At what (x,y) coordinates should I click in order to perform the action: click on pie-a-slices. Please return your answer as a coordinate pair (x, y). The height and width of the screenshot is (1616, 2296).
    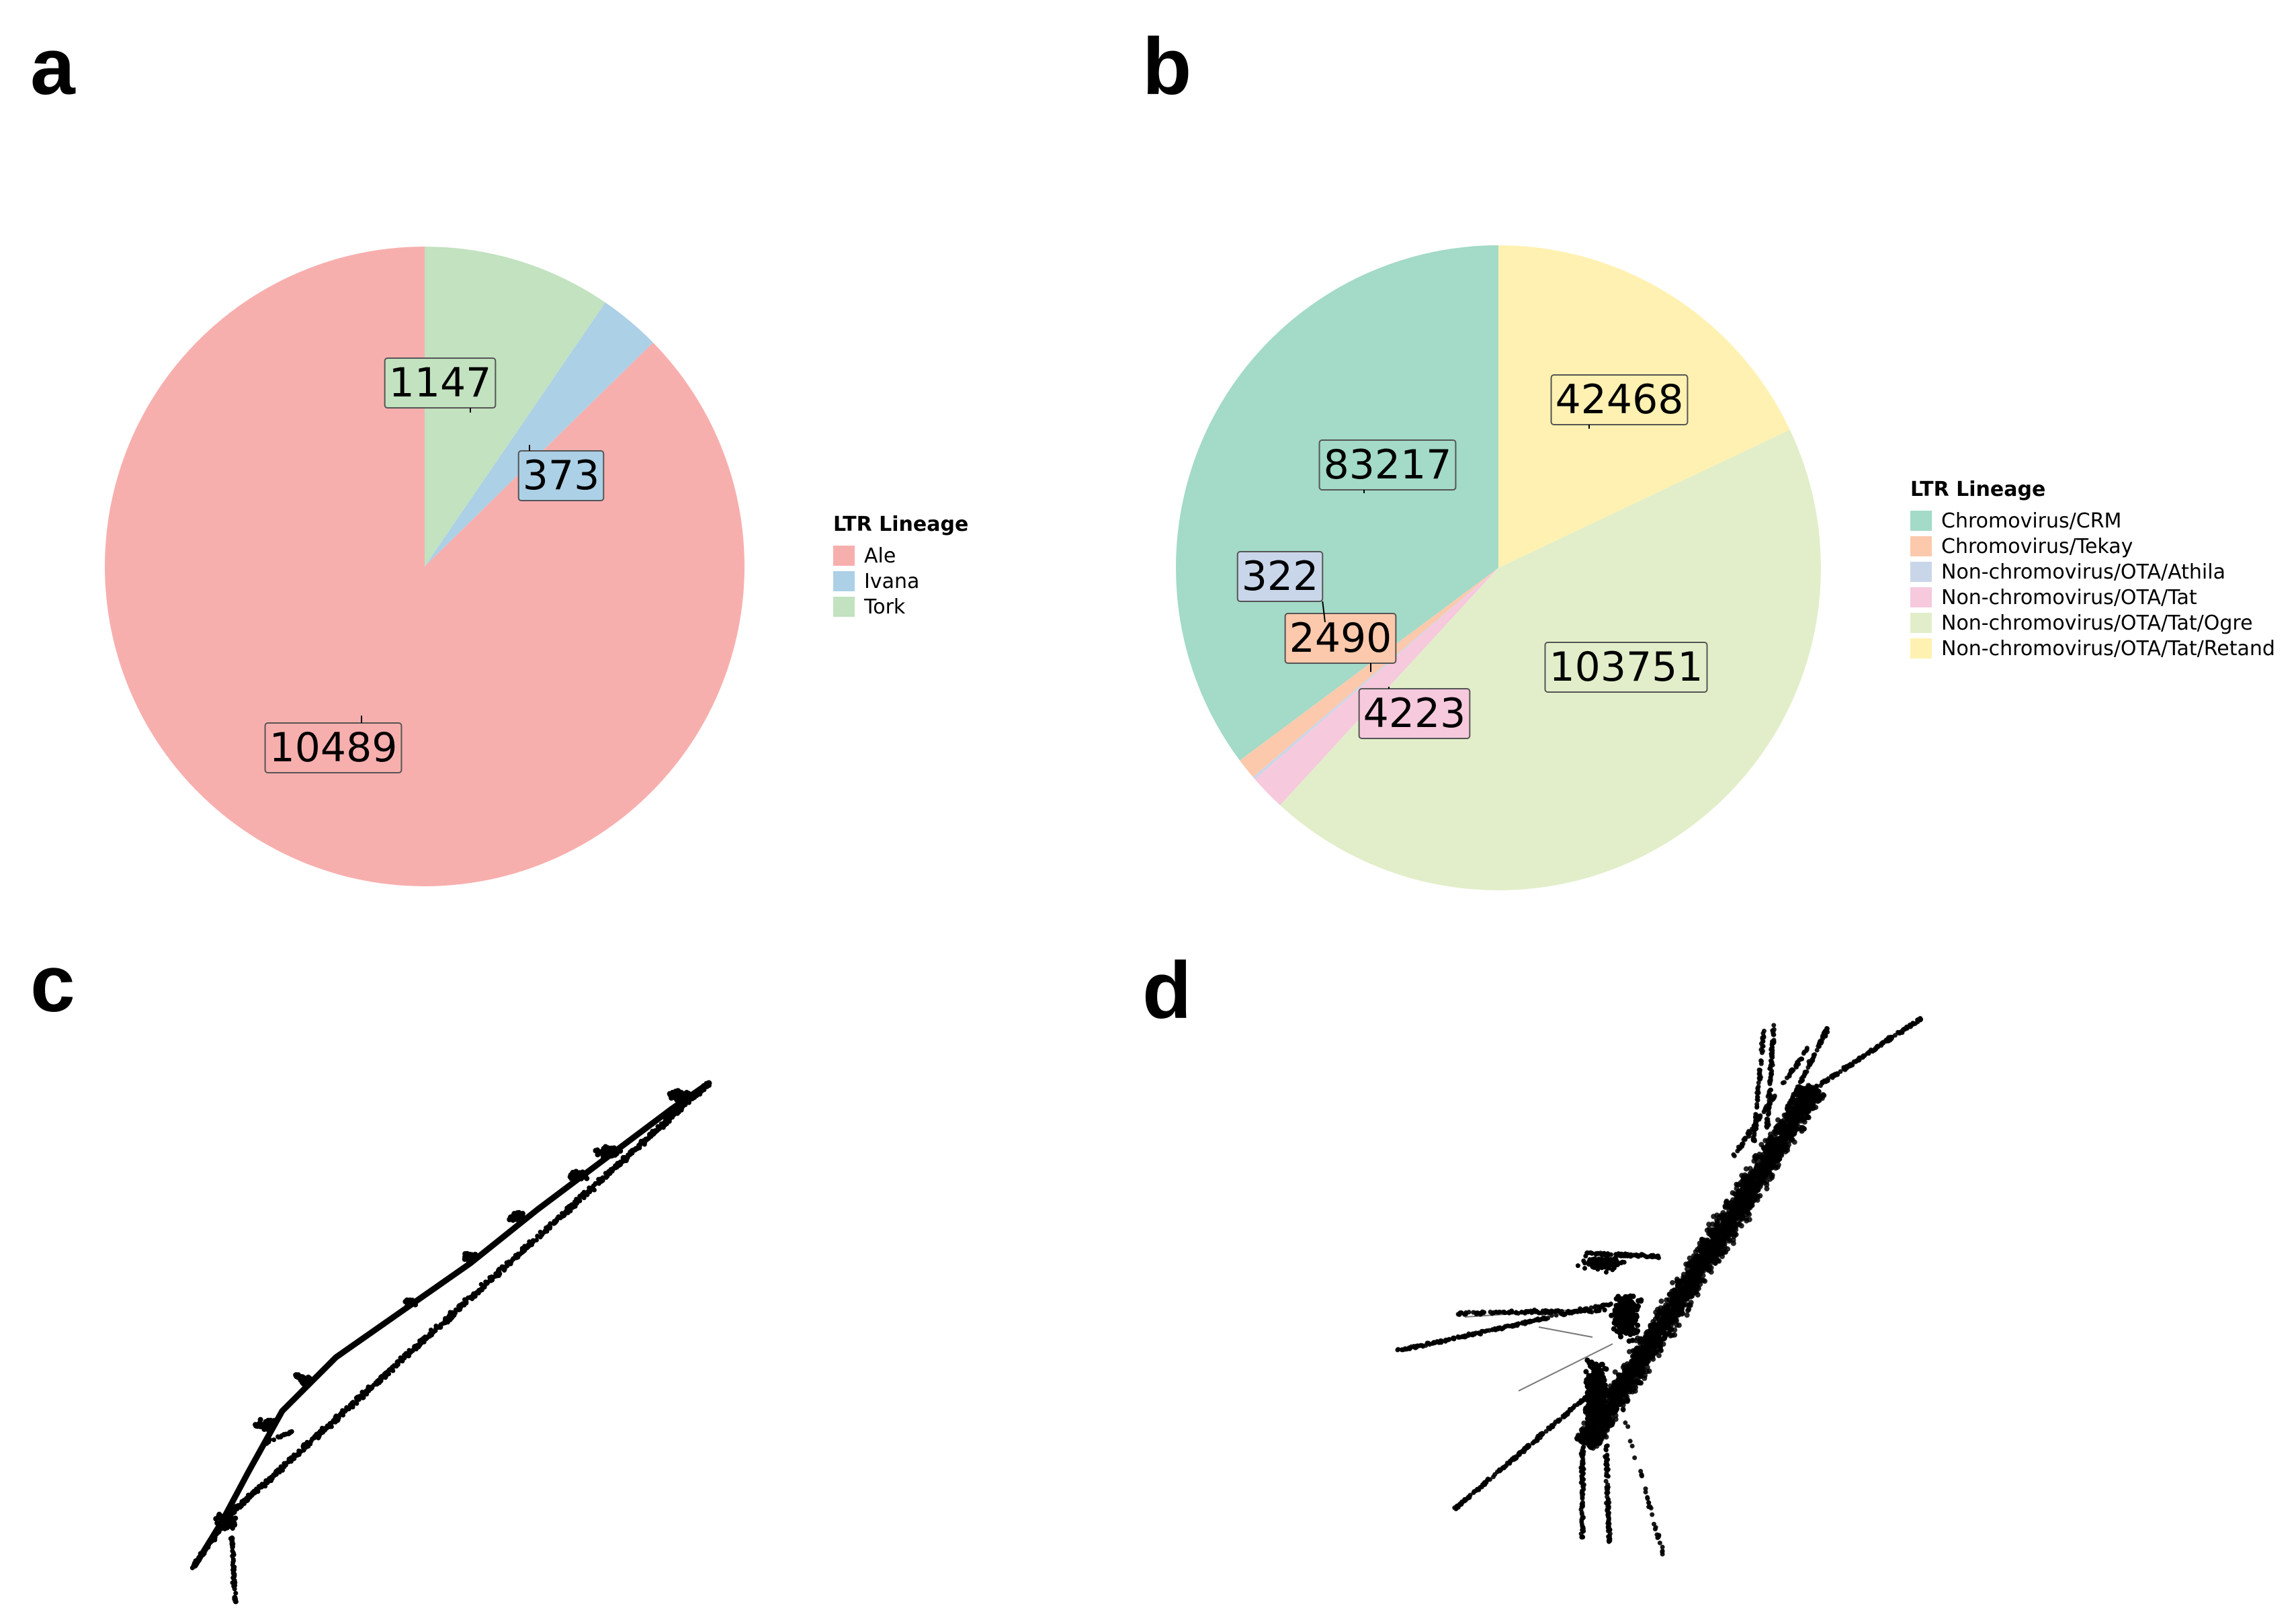
    Looking at the image, I should click on (425, 566).